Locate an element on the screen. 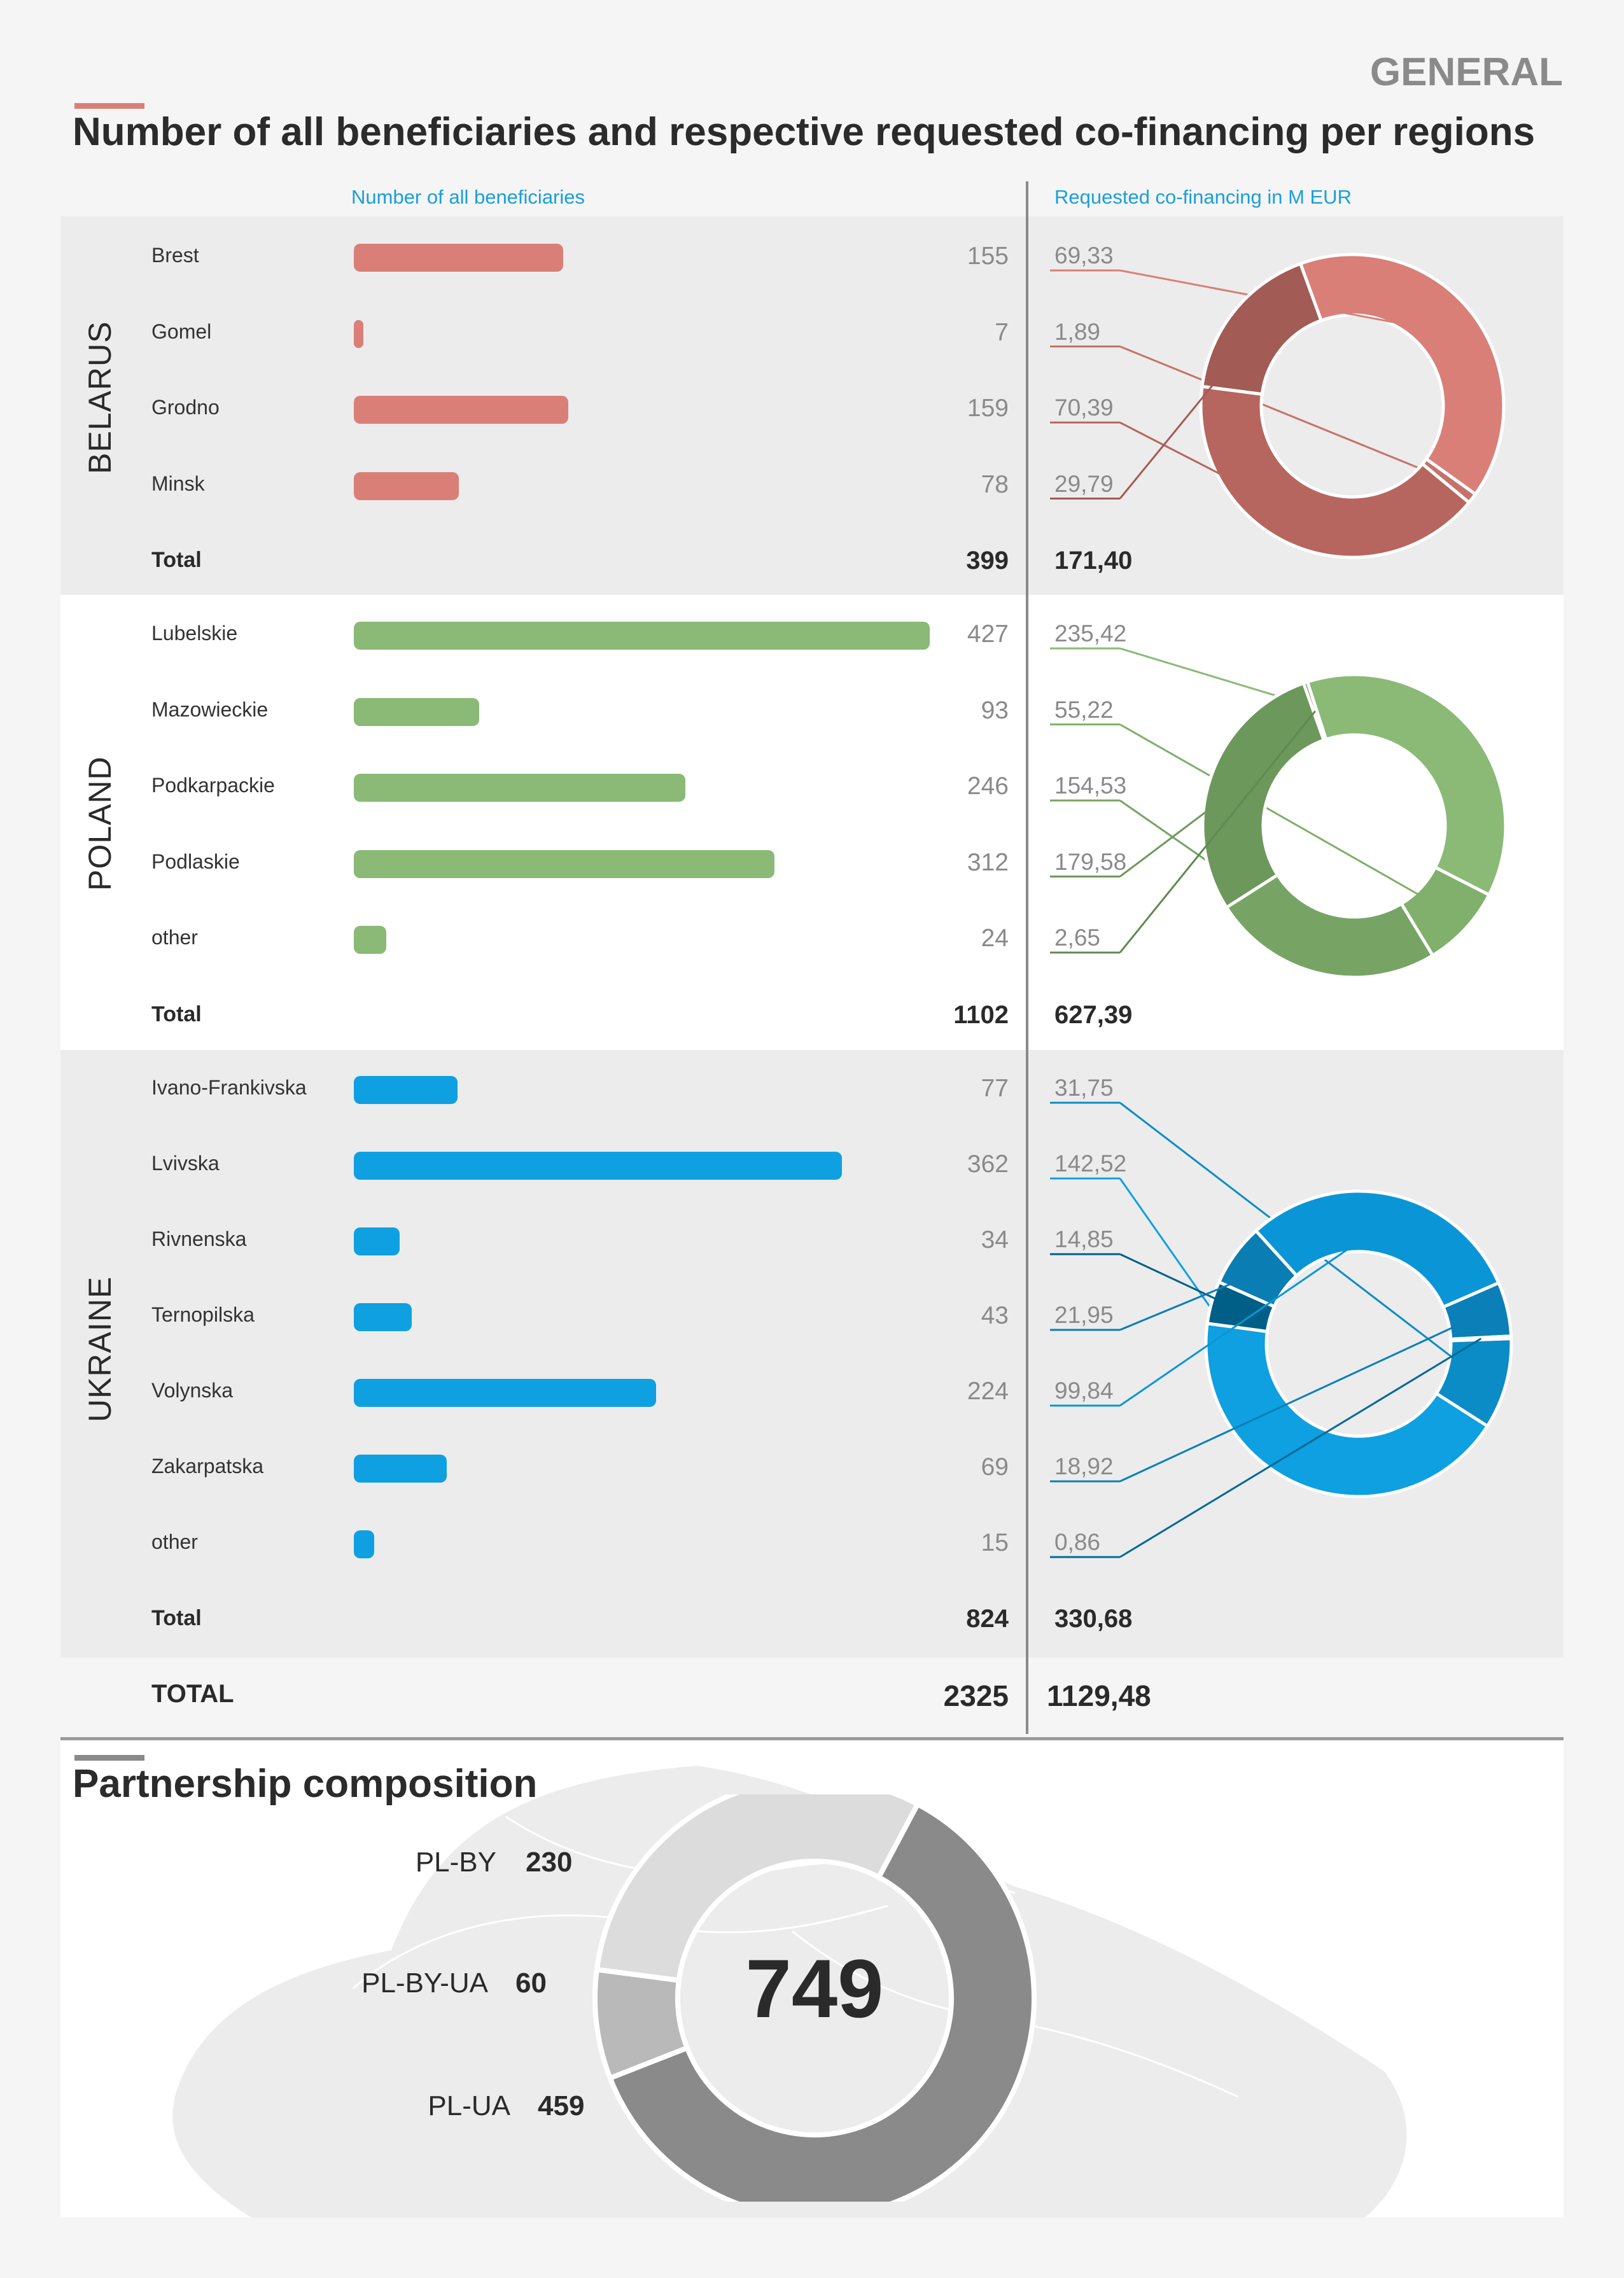  donut-slice-volynska is located at coordinates (1377, 1249).